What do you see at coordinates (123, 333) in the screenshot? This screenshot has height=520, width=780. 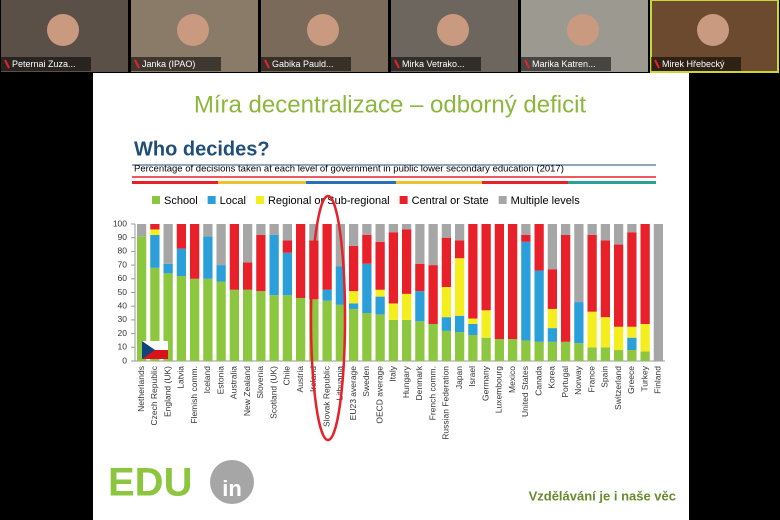 I see `y-tick-label: 20` at bounding box center [123, 333].